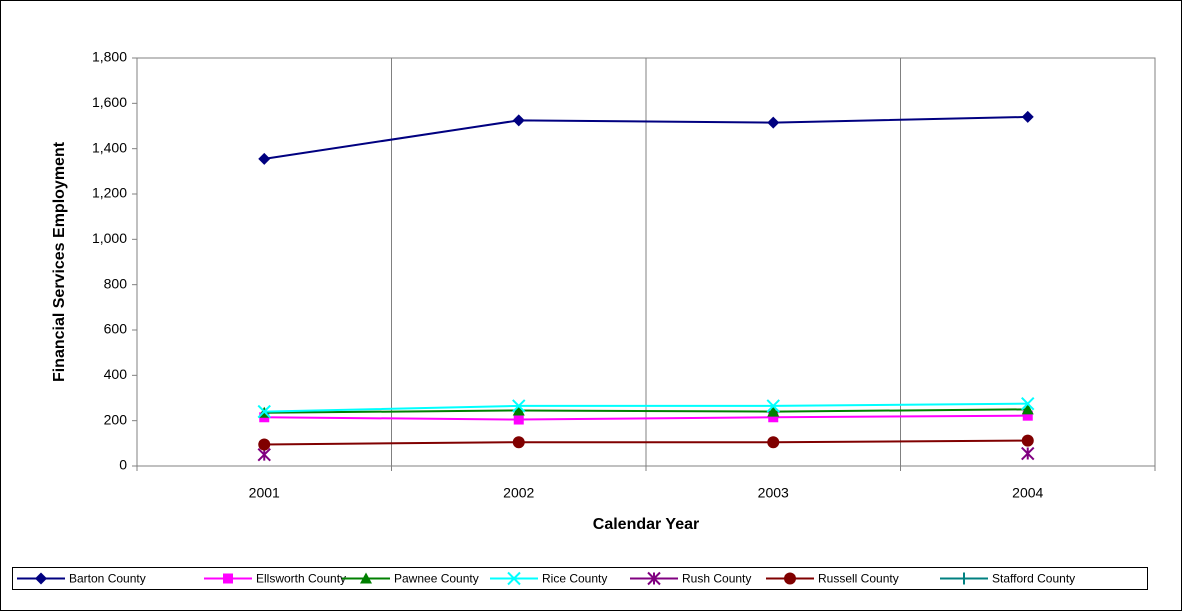 The width and height of the screenshot is (1182, 611). What do you see at coordinates (646, 524) in the screenshot?
I see `x-axis-title: Calendar Year` at bounding box center [646, 524].